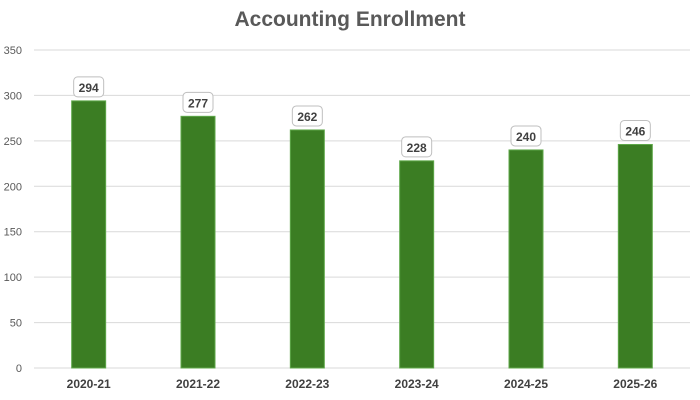  What do you see at coordinates (19, 369) in the screenshot?
I see `y-tick-label: 0` at bounding box center [19, 369].